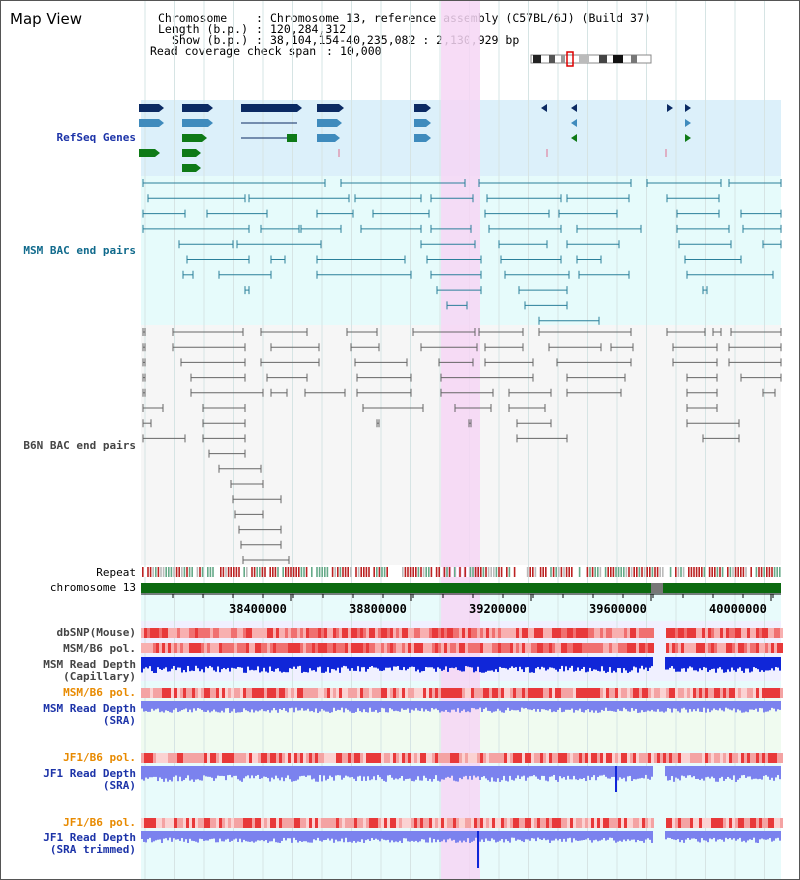  What do you see at coordinates (570, 59) in the screenshot?
I see `ideogram-position-marker` at bounding box center [570, 59].